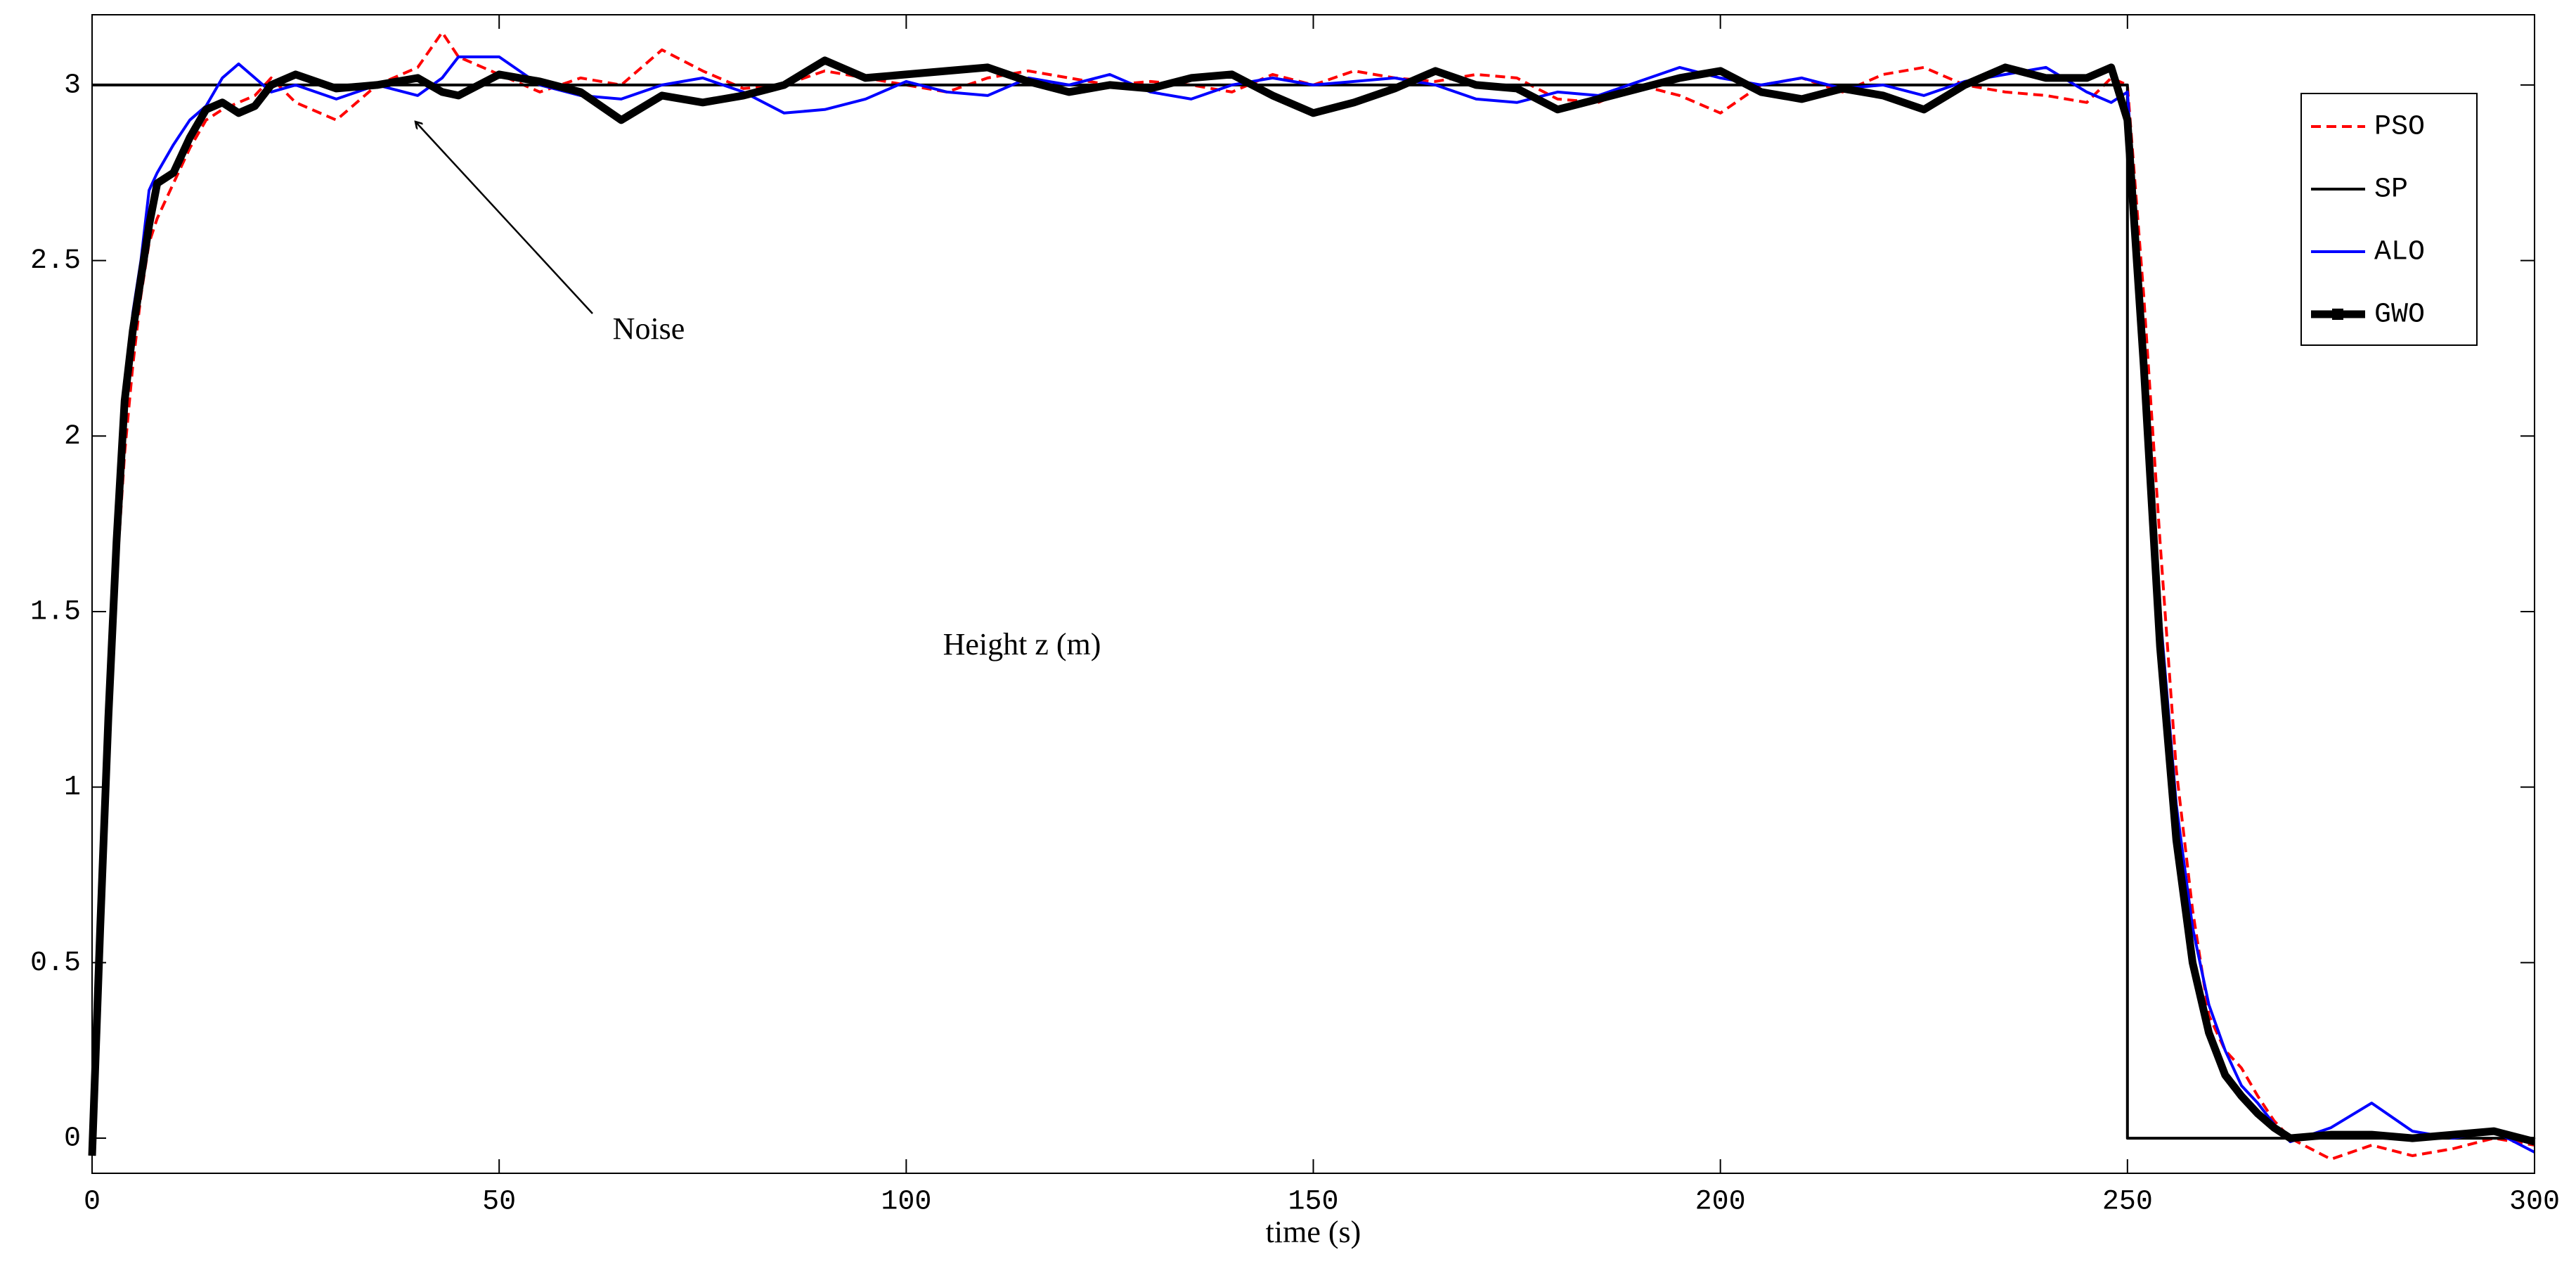 The width and height of the screenshot is (2576, 1271). Describe the element at coordinates (2400, 315) in the screenshot. I see `legend-label: GWO` at that location.